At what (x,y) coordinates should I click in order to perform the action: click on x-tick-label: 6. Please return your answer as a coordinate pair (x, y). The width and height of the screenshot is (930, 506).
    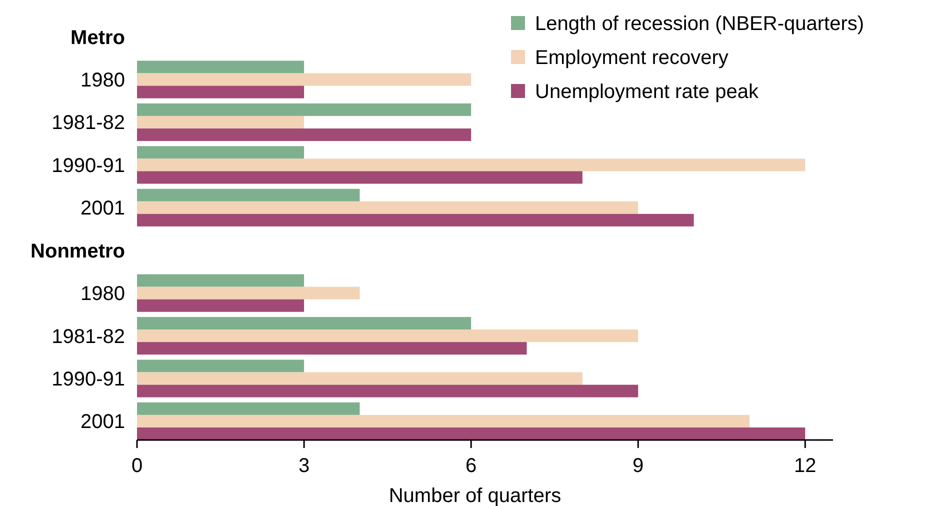
    Looking at the image, I should click on (471, 466).